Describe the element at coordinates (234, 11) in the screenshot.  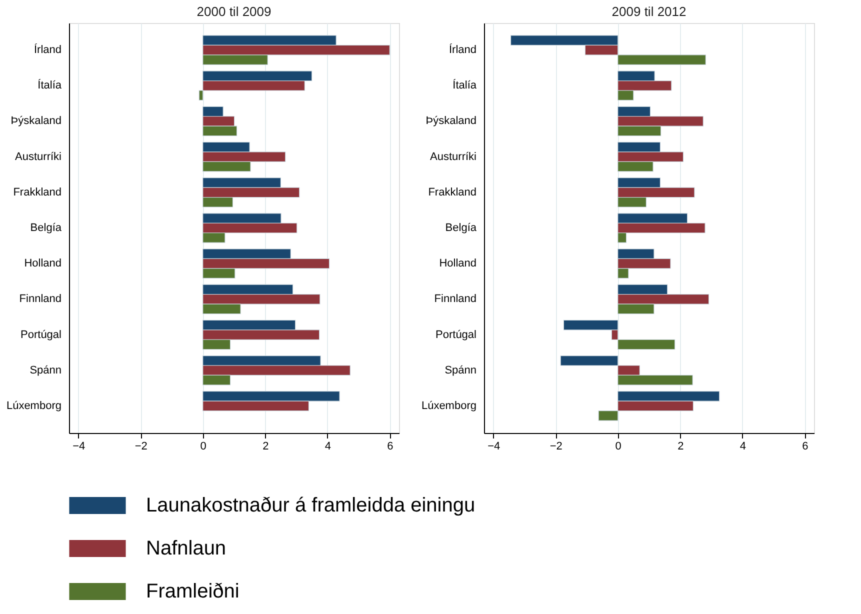
I see `chart-title: 2000 til 2009` at that location.